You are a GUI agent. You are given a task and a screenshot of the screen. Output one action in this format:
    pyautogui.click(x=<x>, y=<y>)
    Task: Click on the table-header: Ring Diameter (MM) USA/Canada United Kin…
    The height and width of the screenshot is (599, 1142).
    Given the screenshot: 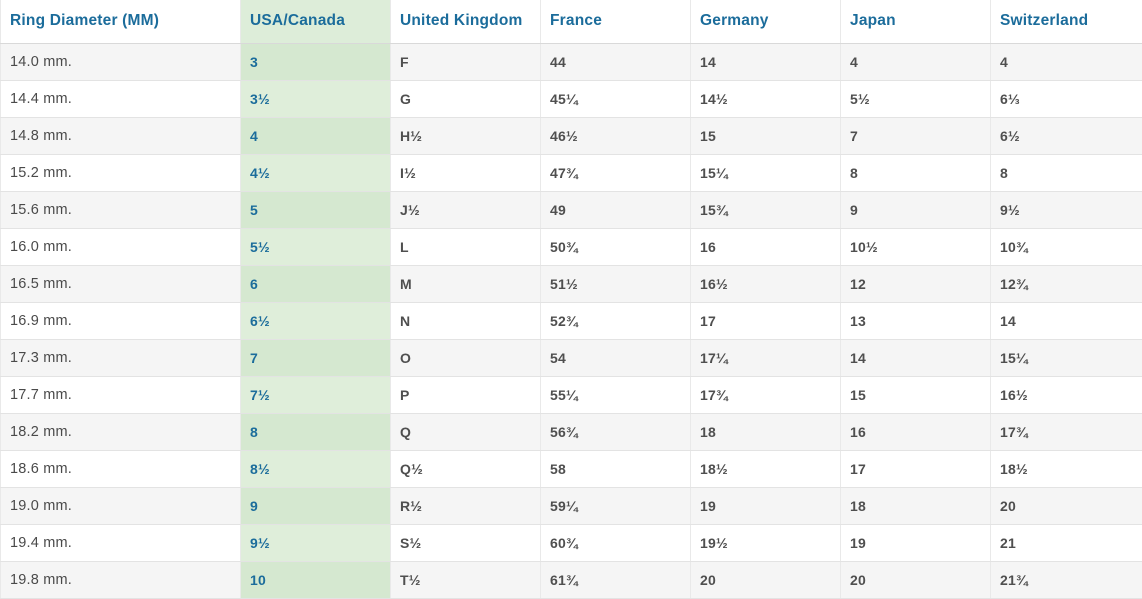 What is the action you would take?
    pyautogui.click(x=571, y=22)
    